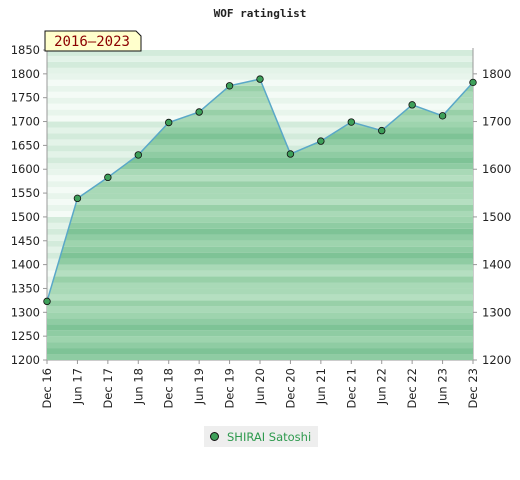  I want to click on left-tick-label: 1550, so click(25, 193).